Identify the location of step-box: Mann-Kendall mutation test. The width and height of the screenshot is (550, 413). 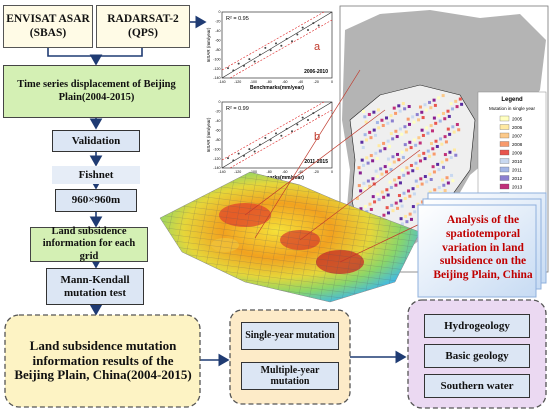
(95, 286).